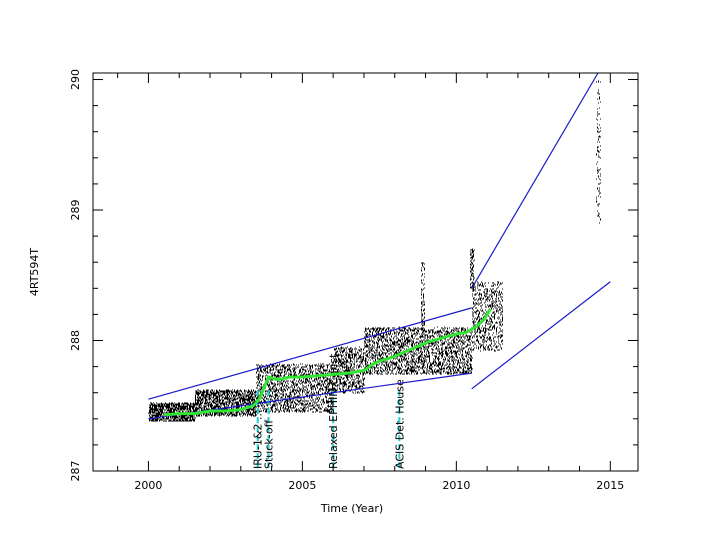  What do you see at coordinates (351, 508) in the screenshot?
I see `x-axis-title: Time (Year)` at bounding box center [351, 508].